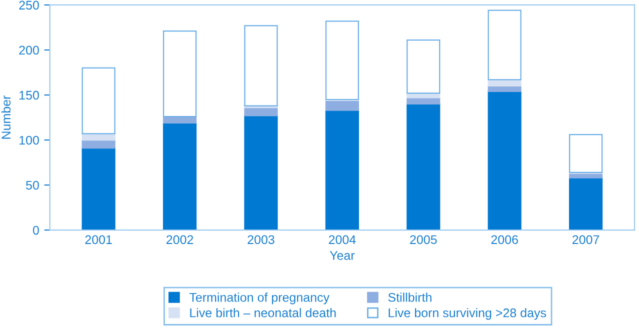  Describe the element at coordinates (259, 298) in the screenshot. I see `legend-label: Termination of pregnancy` at that location.